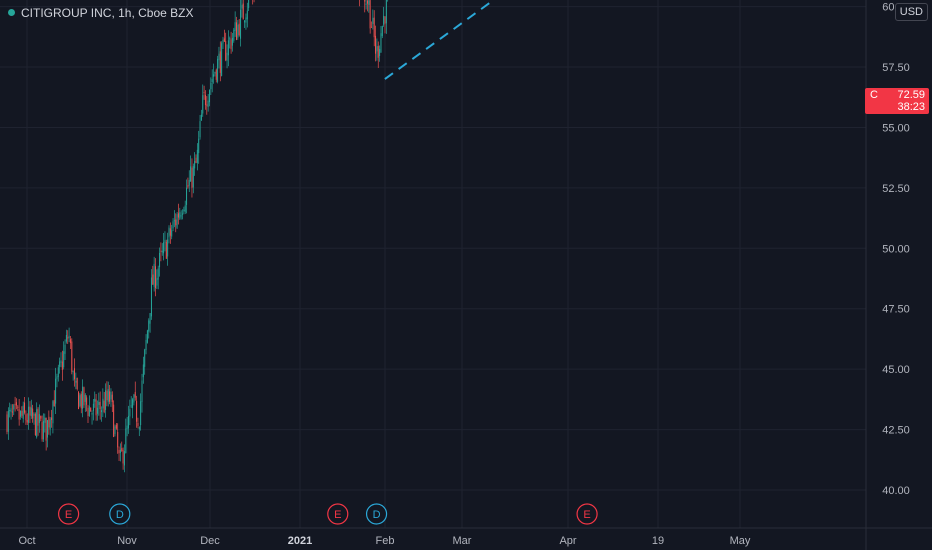 This screenshot has height=550, width=932. Describe the element at coordinates (300, 541) in the screenshot. I see `time-tick-label: 2021` at that location.